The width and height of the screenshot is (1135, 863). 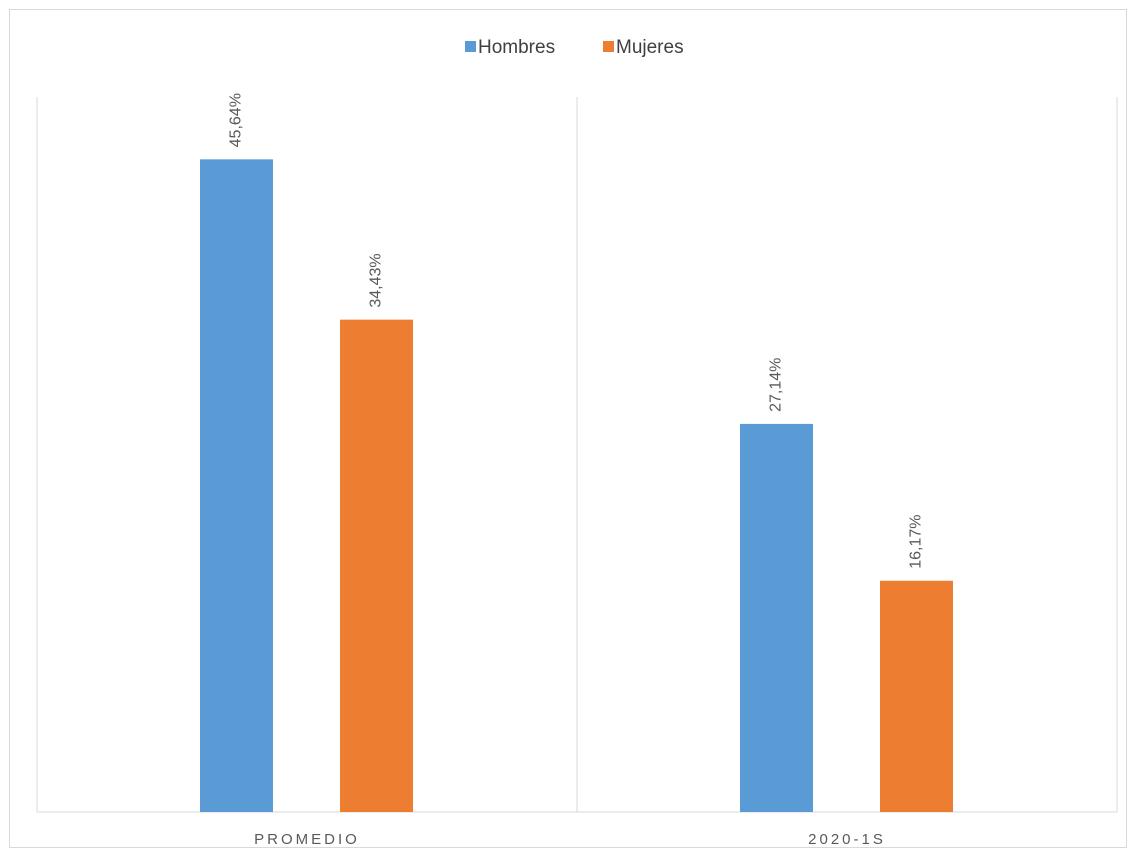 I want to click on x-tick-label: PROMEDIO, so click(x=307, y=839).